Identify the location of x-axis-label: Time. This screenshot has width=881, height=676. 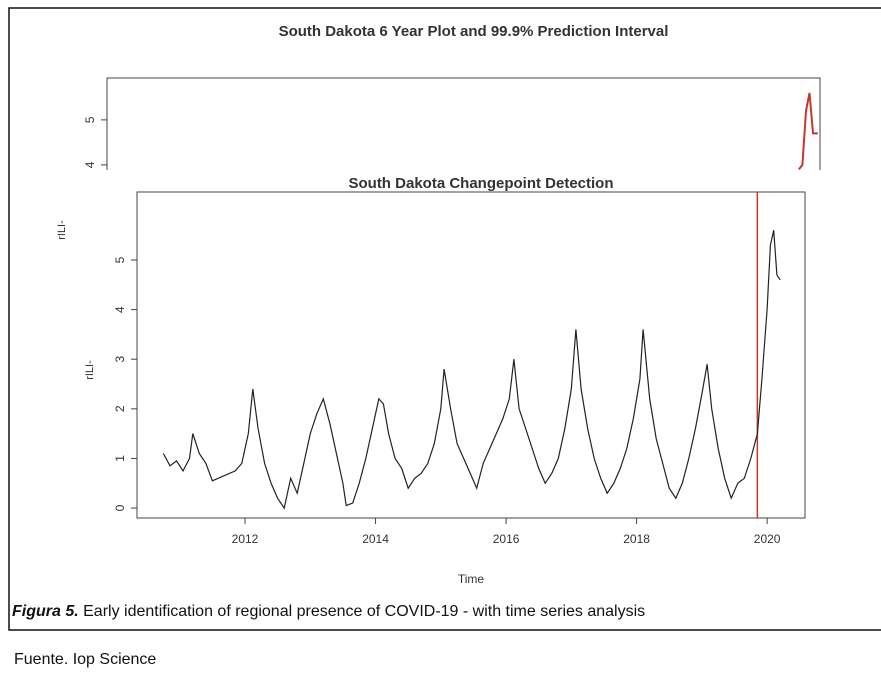
(471, 579).